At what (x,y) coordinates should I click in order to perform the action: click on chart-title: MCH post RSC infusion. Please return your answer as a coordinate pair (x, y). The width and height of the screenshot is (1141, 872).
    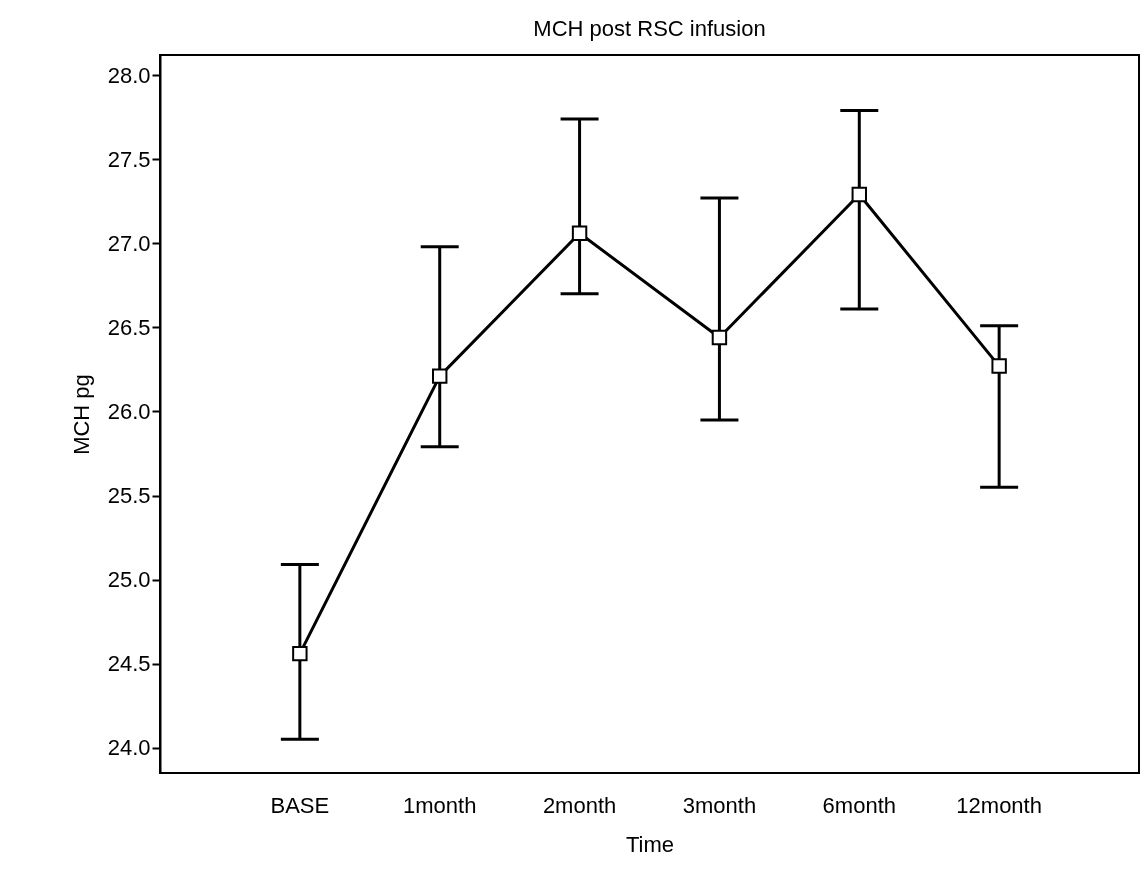
    Looking at the image, I should click on (649, 28).